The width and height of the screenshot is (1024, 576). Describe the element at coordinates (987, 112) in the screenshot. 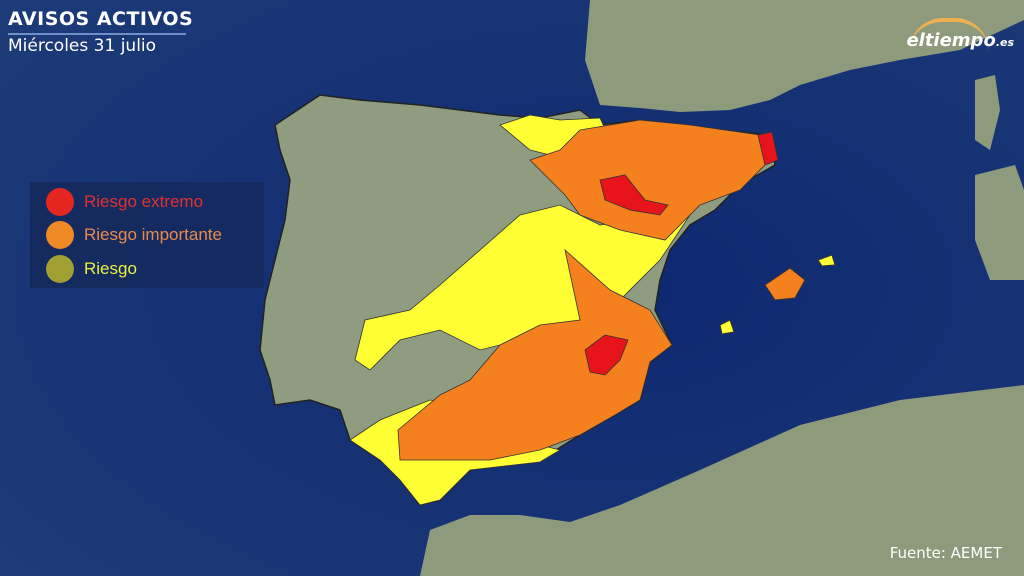

I see `corsica-land` at that location.